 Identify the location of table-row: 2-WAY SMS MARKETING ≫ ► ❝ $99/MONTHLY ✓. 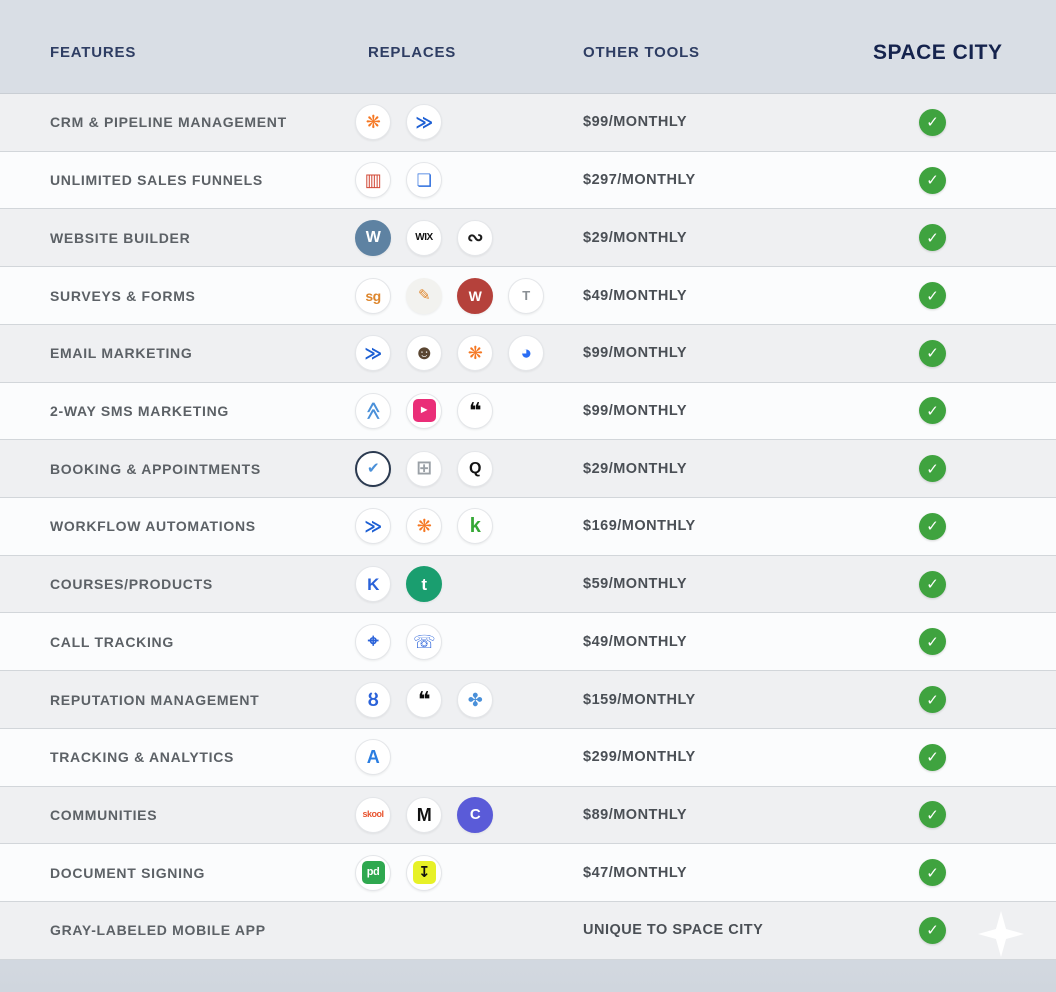
(528, 411).